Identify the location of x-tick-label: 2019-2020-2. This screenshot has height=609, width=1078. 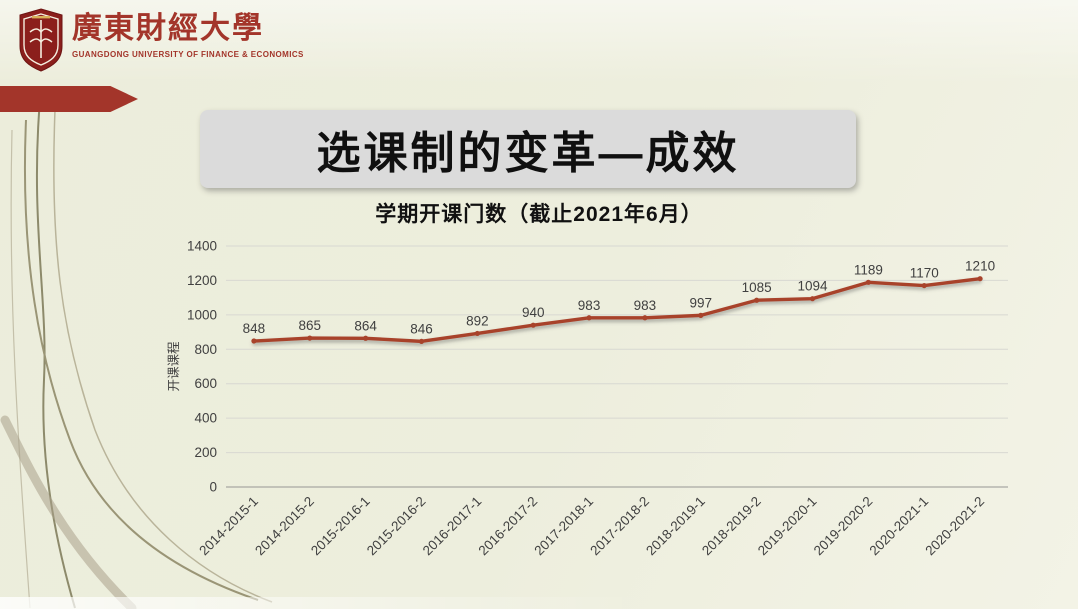
(843, 526).